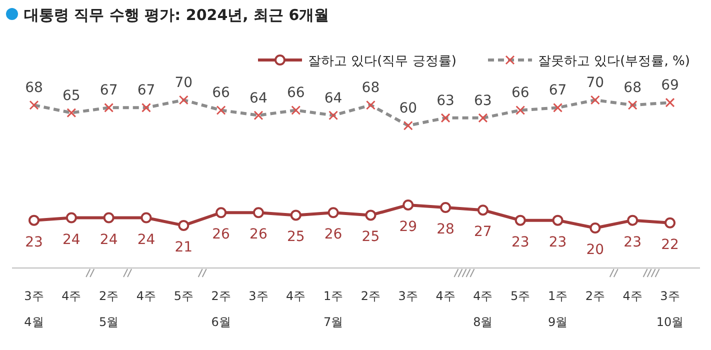 This screenshot has height=350, width=711. What do you see at coordinates (595, 250) in the screenshot?
I see `data-label: 20` at bounding box center [595, 250].